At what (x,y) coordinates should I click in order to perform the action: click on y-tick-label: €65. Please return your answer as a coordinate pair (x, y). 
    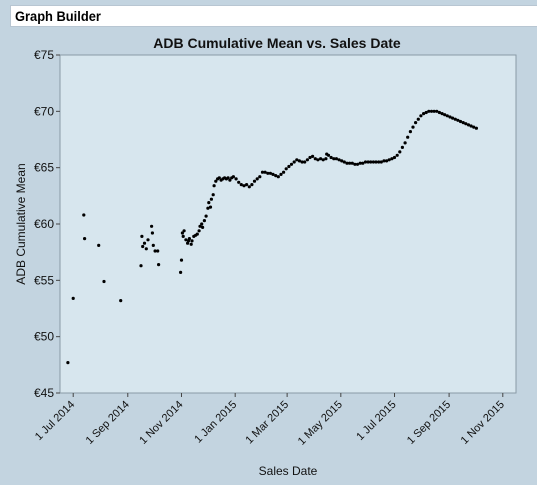
    Looking at the image, I should click on (44, 168).